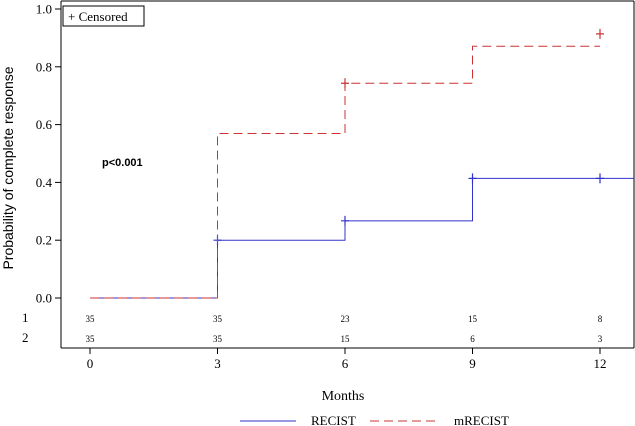 Image resolution: width=635 pixels, height=426 pixels. What do you see at coordinates (472, 339) in the screenshot?
I see `risk-count: 6` at bounding box center [472, 339].